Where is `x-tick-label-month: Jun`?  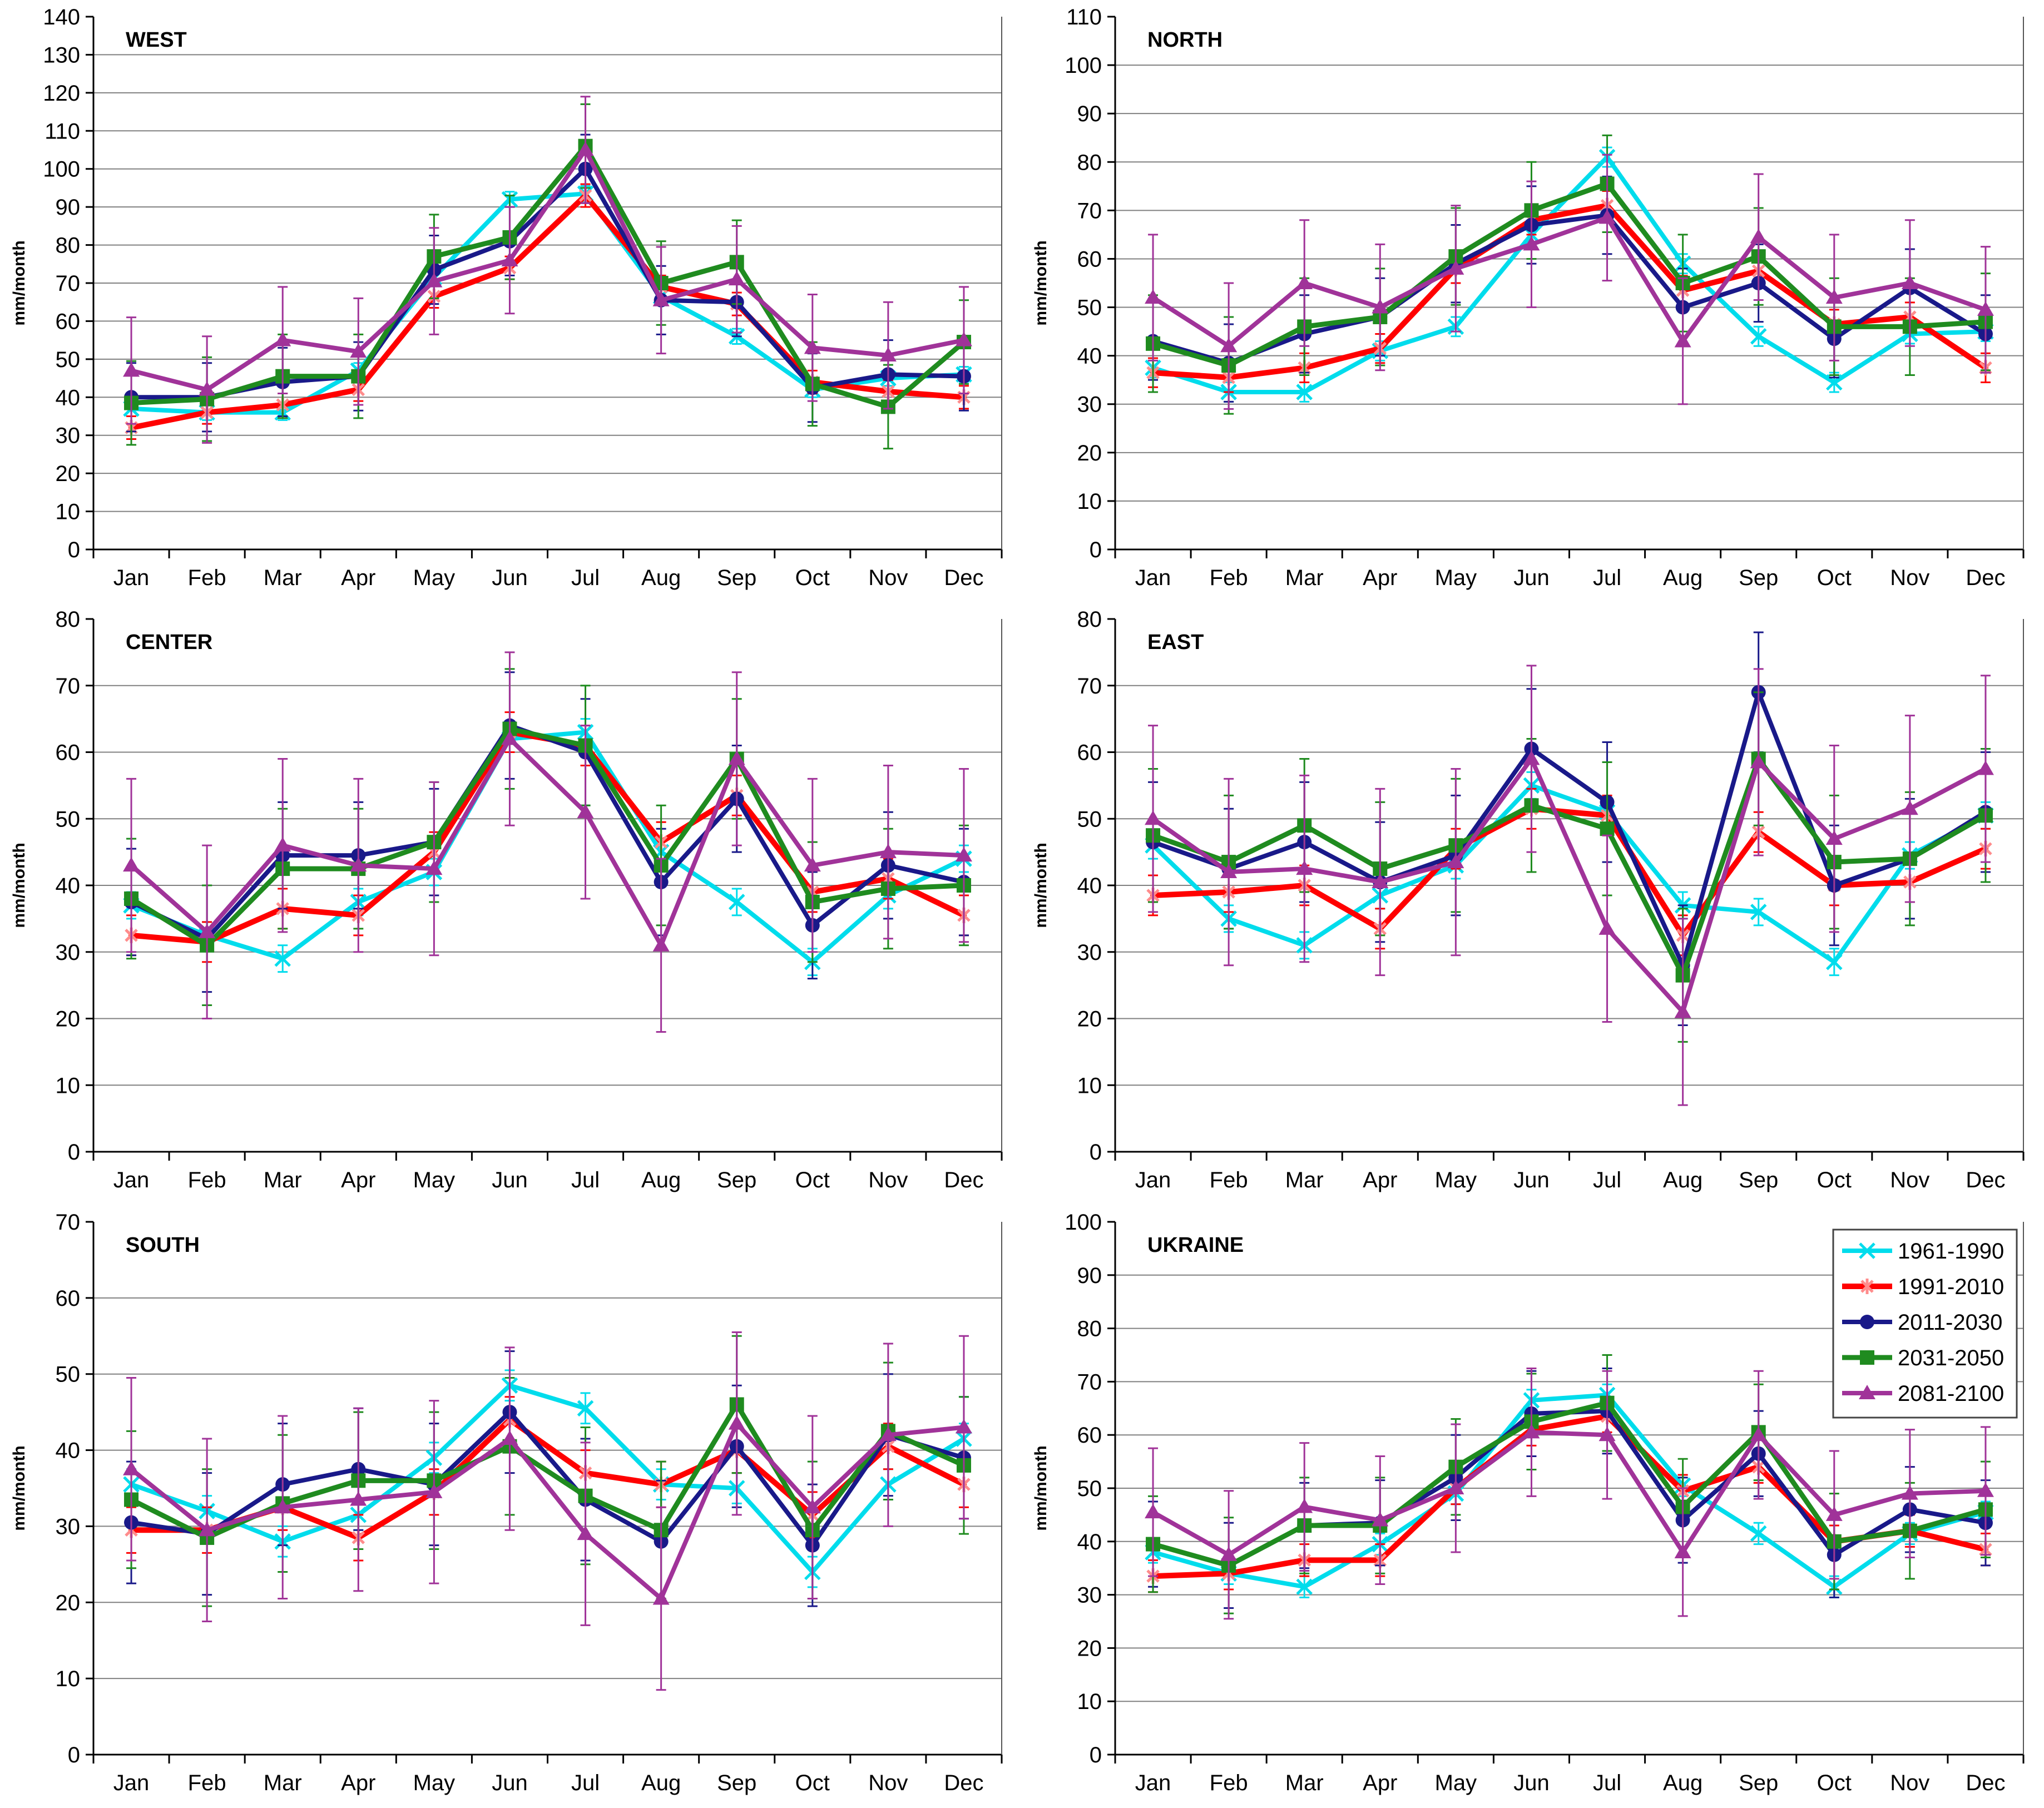
x-tick-label-month: Jun is located at coordinates (1532, 578).